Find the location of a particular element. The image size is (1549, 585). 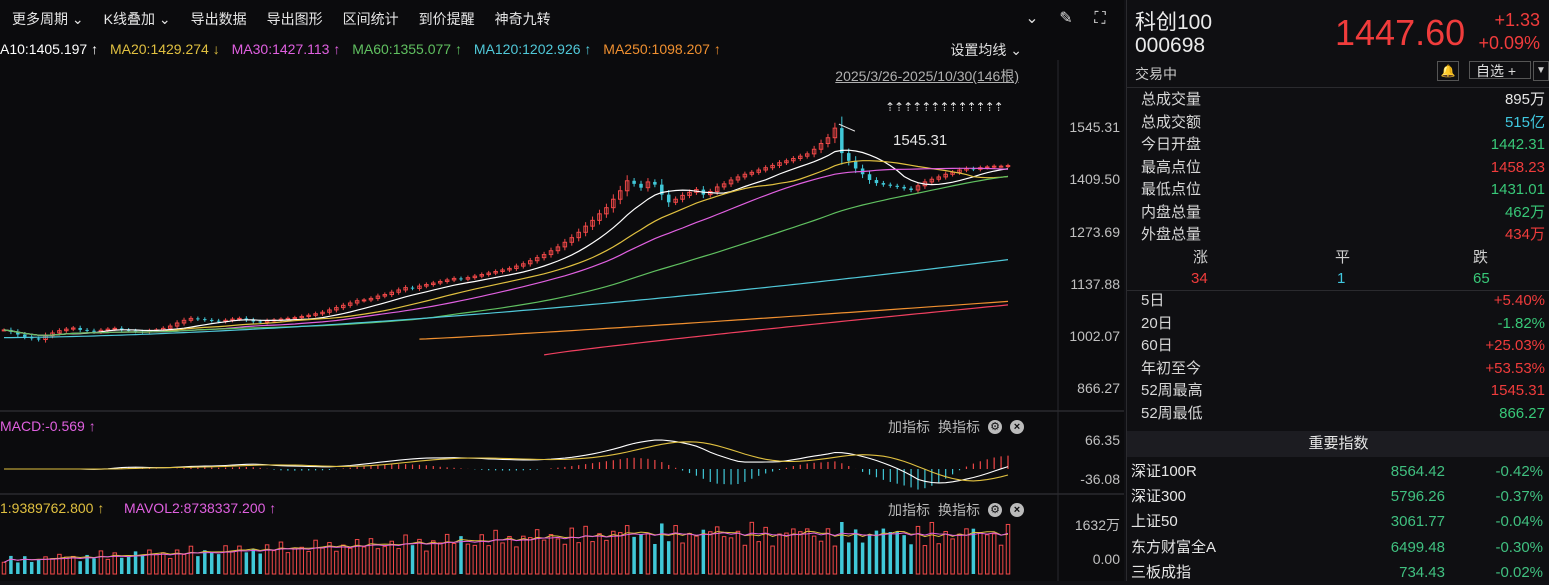

bell-icon: 🔔 is located at coordinates (1448, 71).